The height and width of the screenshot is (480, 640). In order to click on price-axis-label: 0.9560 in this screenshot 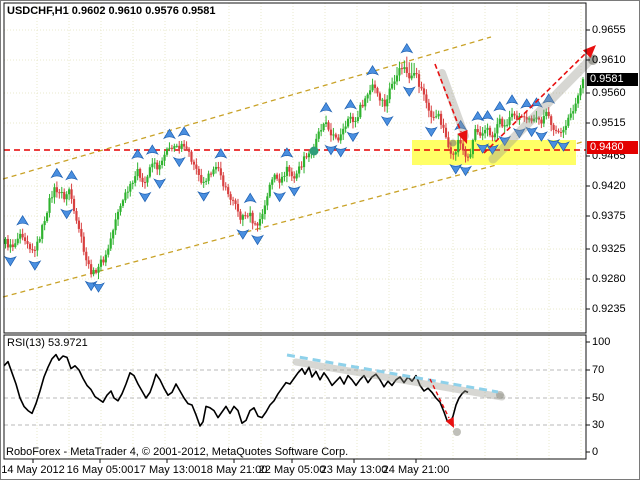, I will do `click(609, 93)`.